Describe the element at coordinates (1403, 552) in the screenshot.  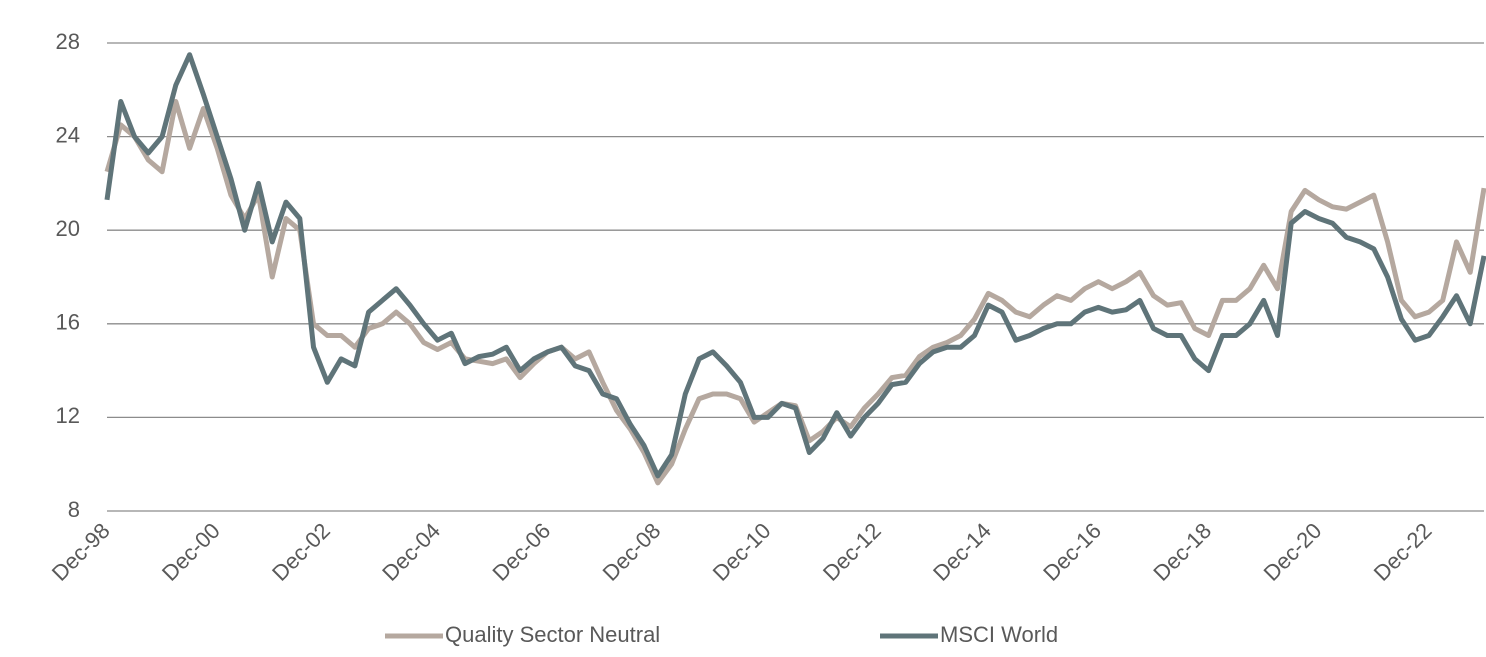
I see `x-tick-label: Dec-22` at that location.